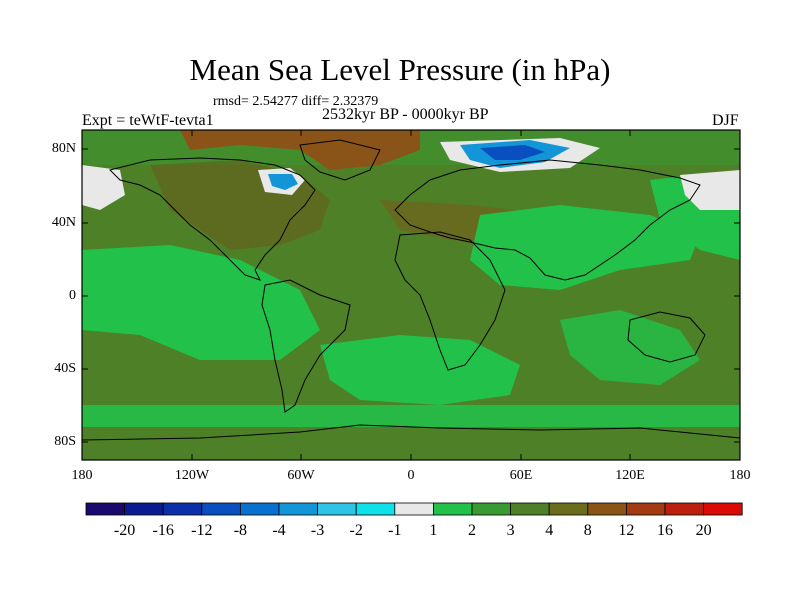 Image resolution: width=800 pixels, height=600 pixels. Describe the element at coordinates (512, 152) in the screenshot. I see `patch-blue-siberia` at that location.